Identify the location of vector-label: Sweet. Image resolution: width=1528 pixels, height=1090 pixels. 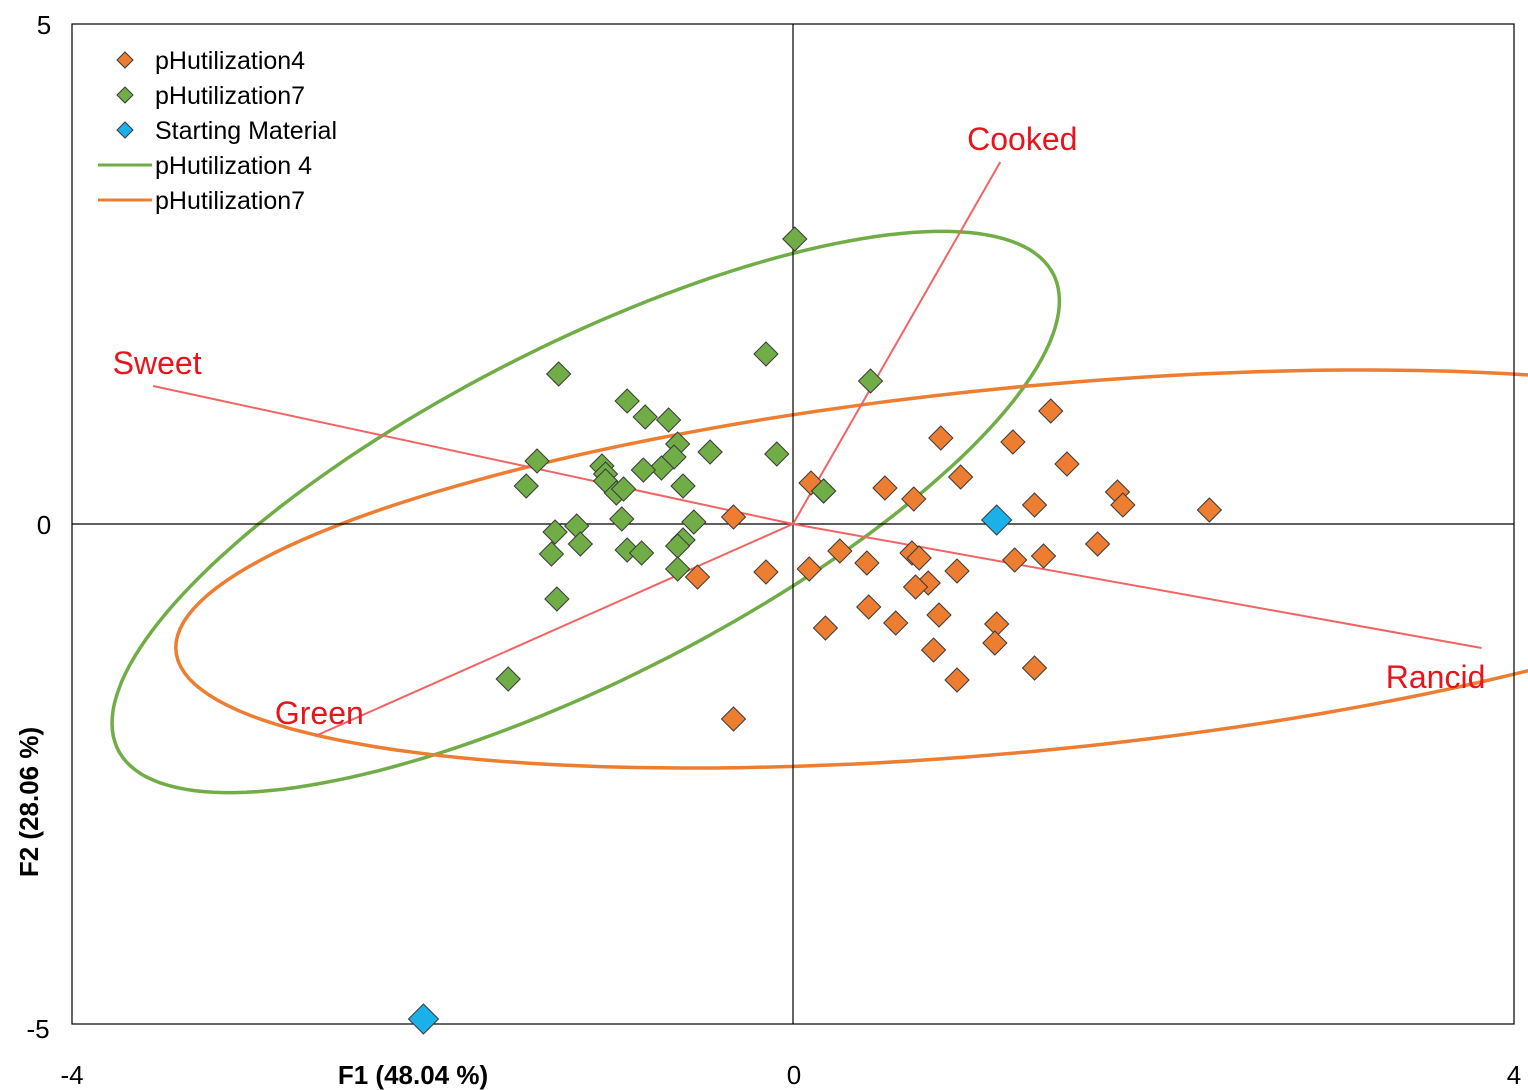
(157, 363).